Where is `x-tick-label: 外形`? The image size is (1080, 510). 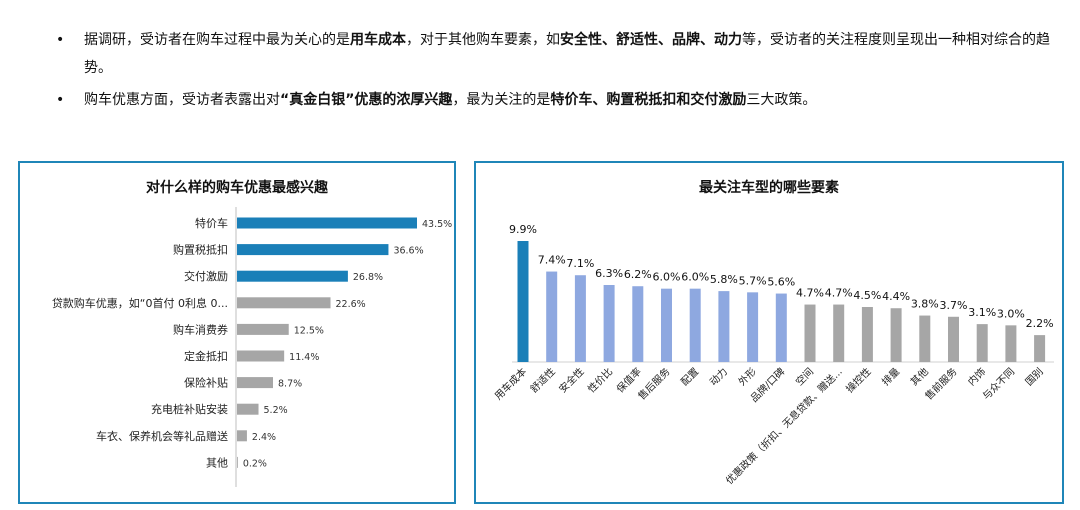
x-tick-label: 外形 is located at coordinates (747, 377).